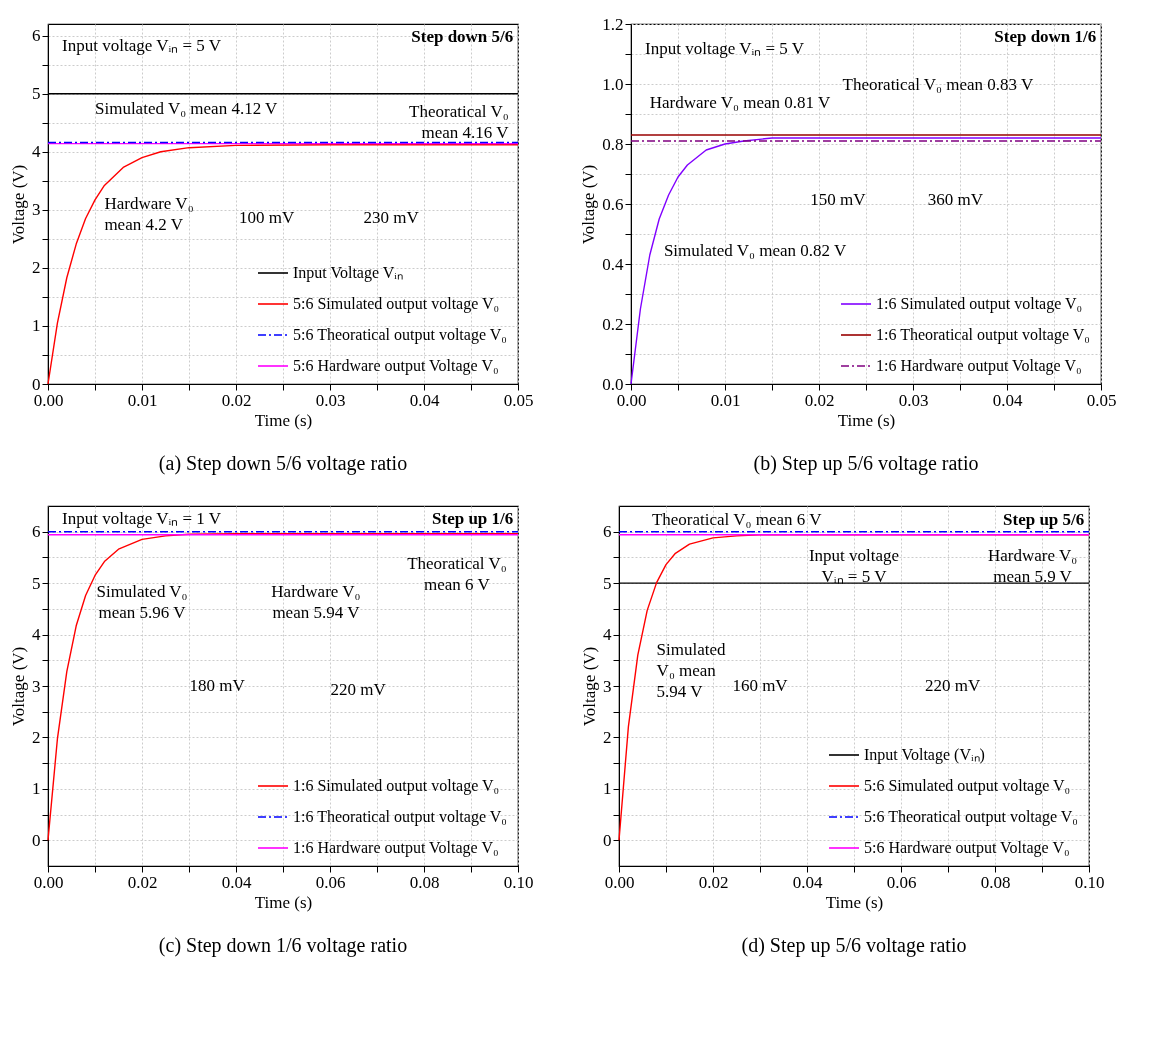 The height and width of the screenshot is (1057, 1161). What do you see at coordinates (283, 687) in the screenshot?
I see `line-series` at bounding box center [283, 687].